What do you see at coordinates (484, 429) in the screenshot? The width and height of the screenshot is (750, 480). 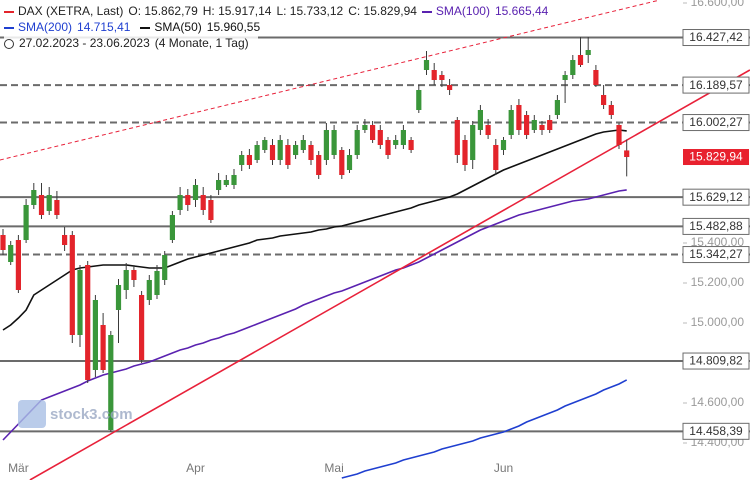 I see `sma-line` at bounding box center [484, 429].